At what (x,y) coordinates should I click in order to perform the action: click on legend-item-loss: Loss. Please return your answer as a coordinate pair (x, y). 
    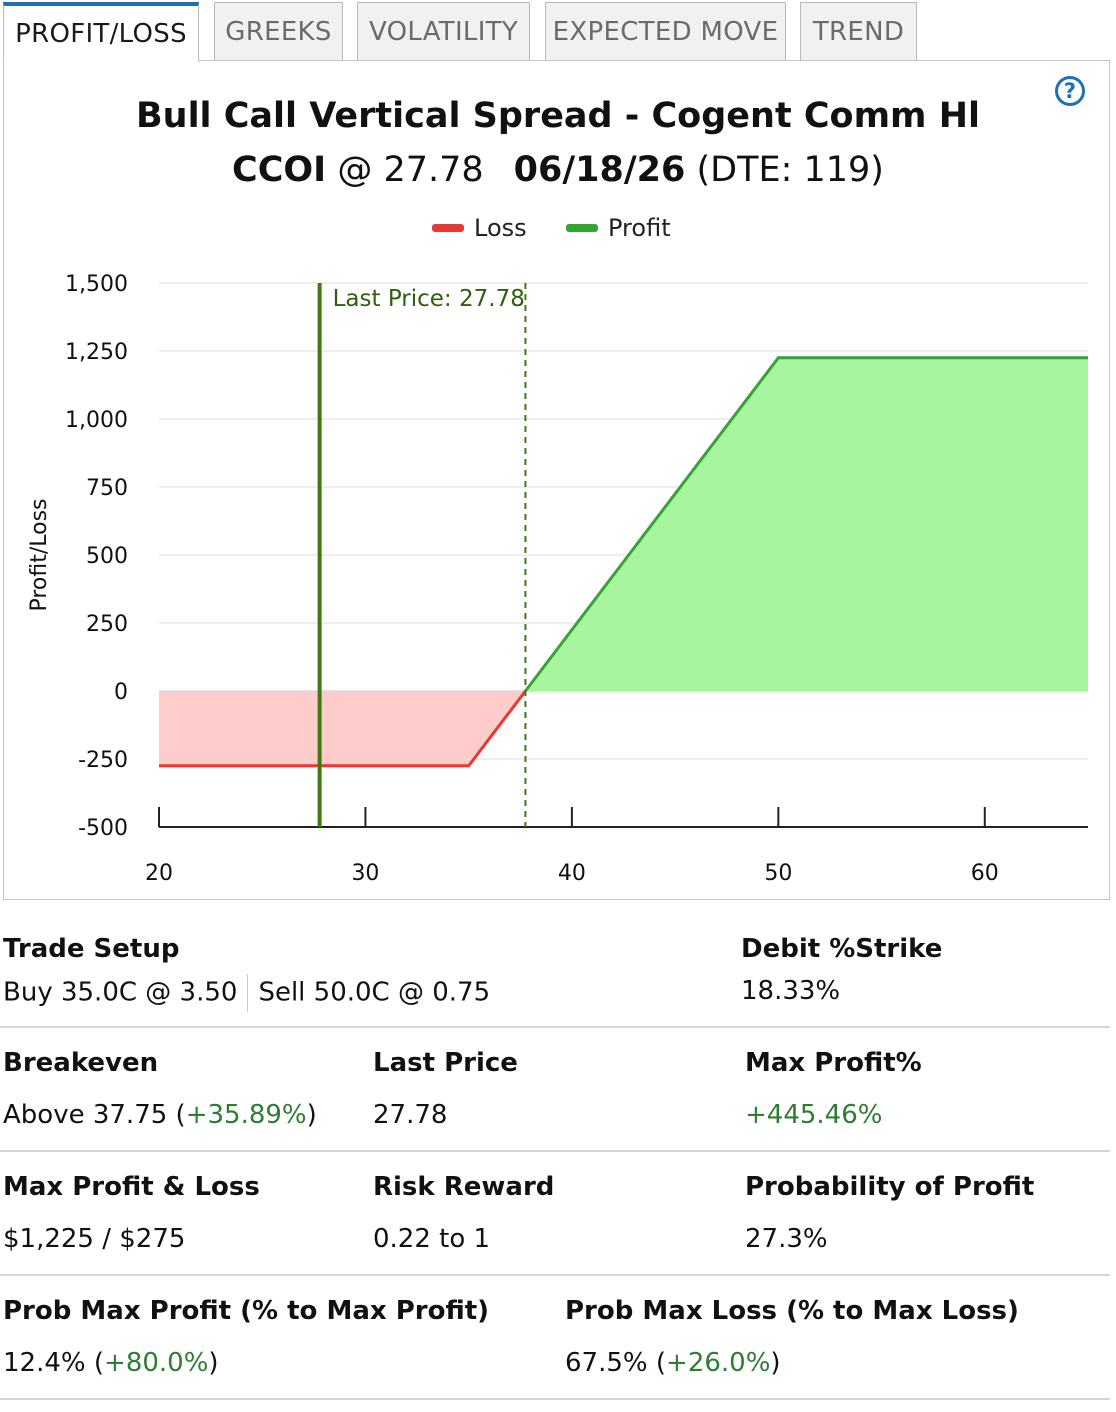
    Looking at the image, I should click on (479, 228).